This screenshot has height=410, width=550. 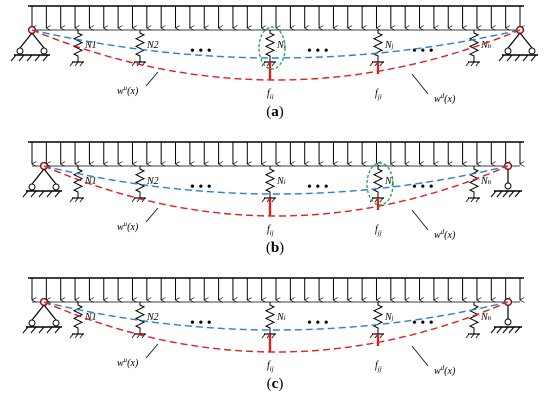 I want to click on panel-caption: (b), so click(x=275, y=248).